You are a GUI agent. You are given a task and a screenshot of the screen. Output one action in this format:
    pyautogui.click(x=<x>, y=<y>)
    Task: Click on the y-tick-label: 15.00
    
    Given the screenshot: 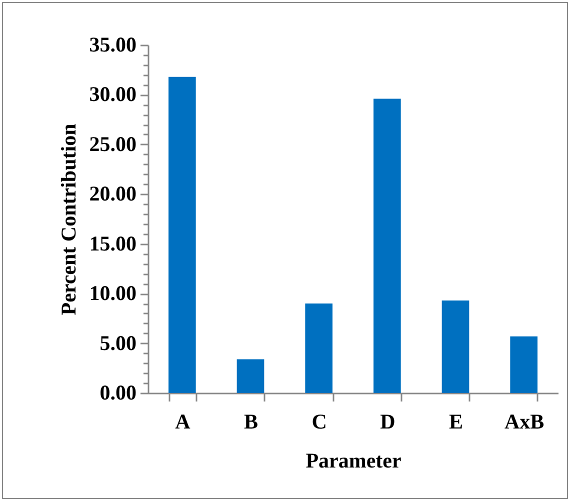 What is the action you would take?
    pyautogui.click(x=112, y=243)
    